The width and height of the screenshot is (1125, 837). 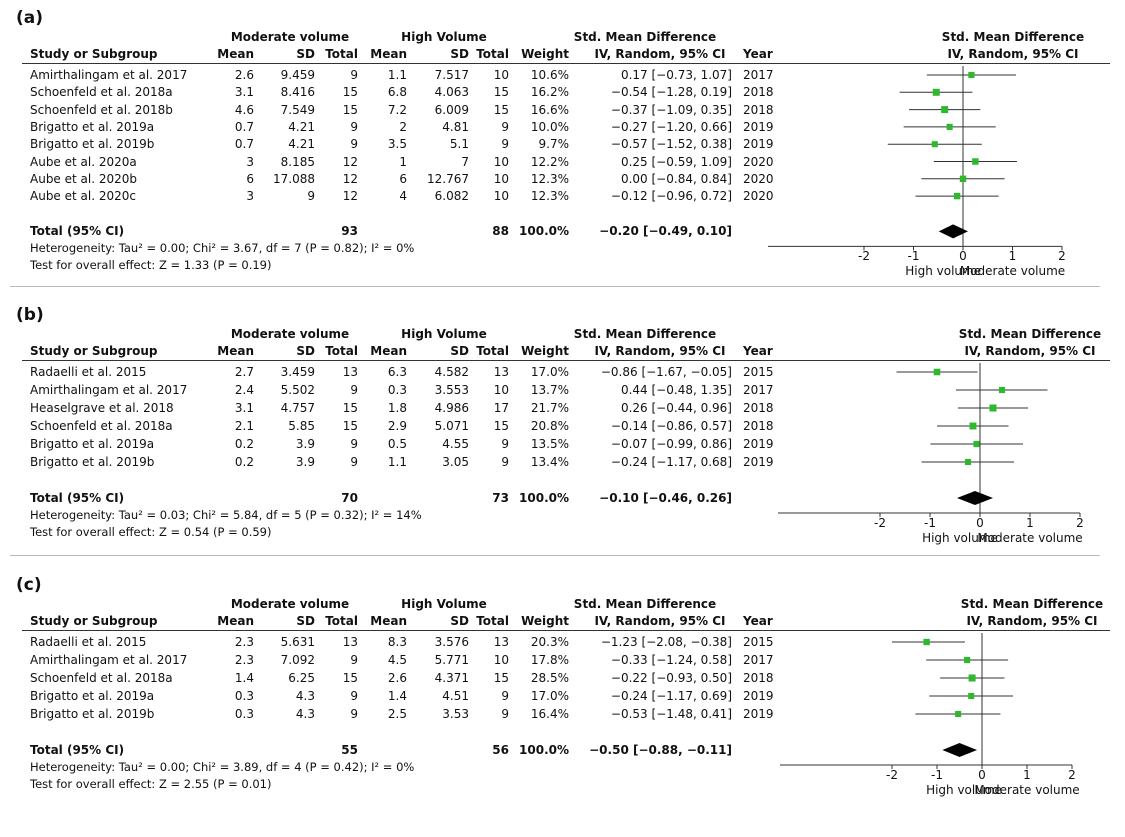 What do you see at coordinates (301, 144) in the screenshot?
I see `mod-sd-cell: 4.21` at bounding box center [301, 144].